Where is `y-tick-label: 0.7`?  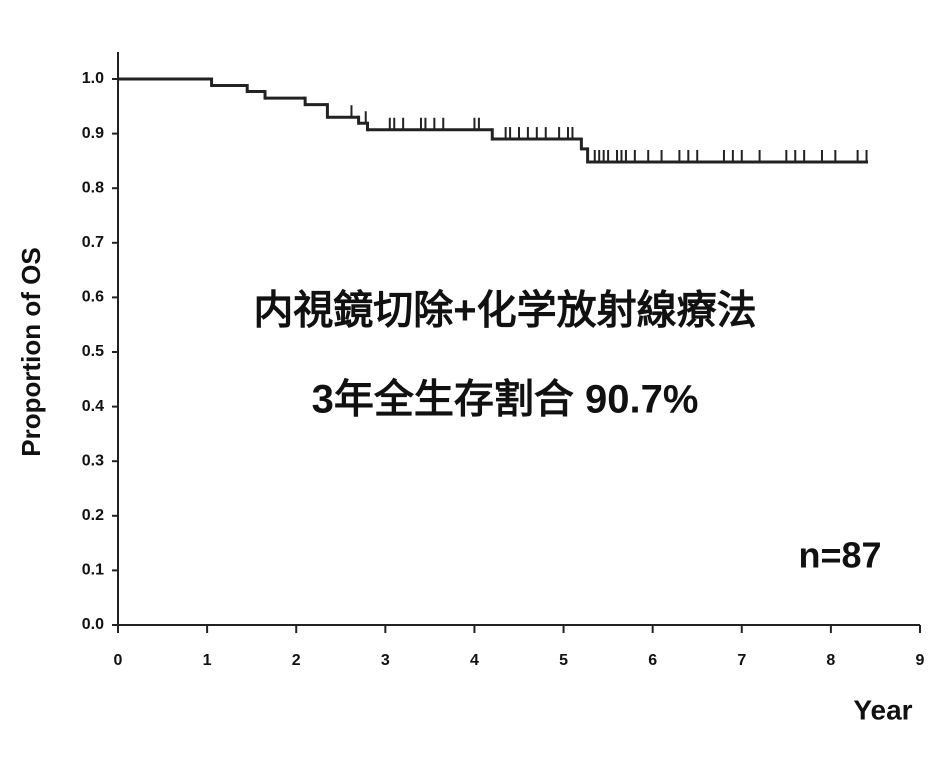
y-tick-label: 0.7 is located at coordinates (93, 242).